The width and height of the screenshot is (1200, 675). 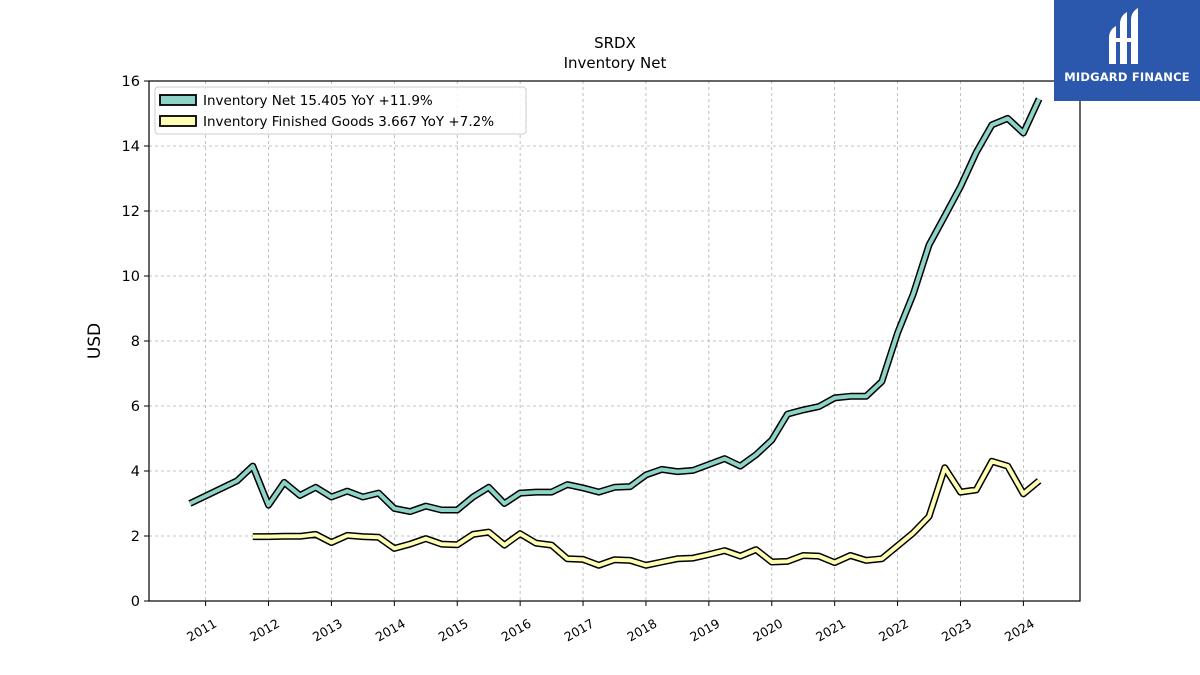 What do you see at coordinates (641, 630) in the screenshot?
I see `x-tick-label: 2018` at bounding box center [641, 630].